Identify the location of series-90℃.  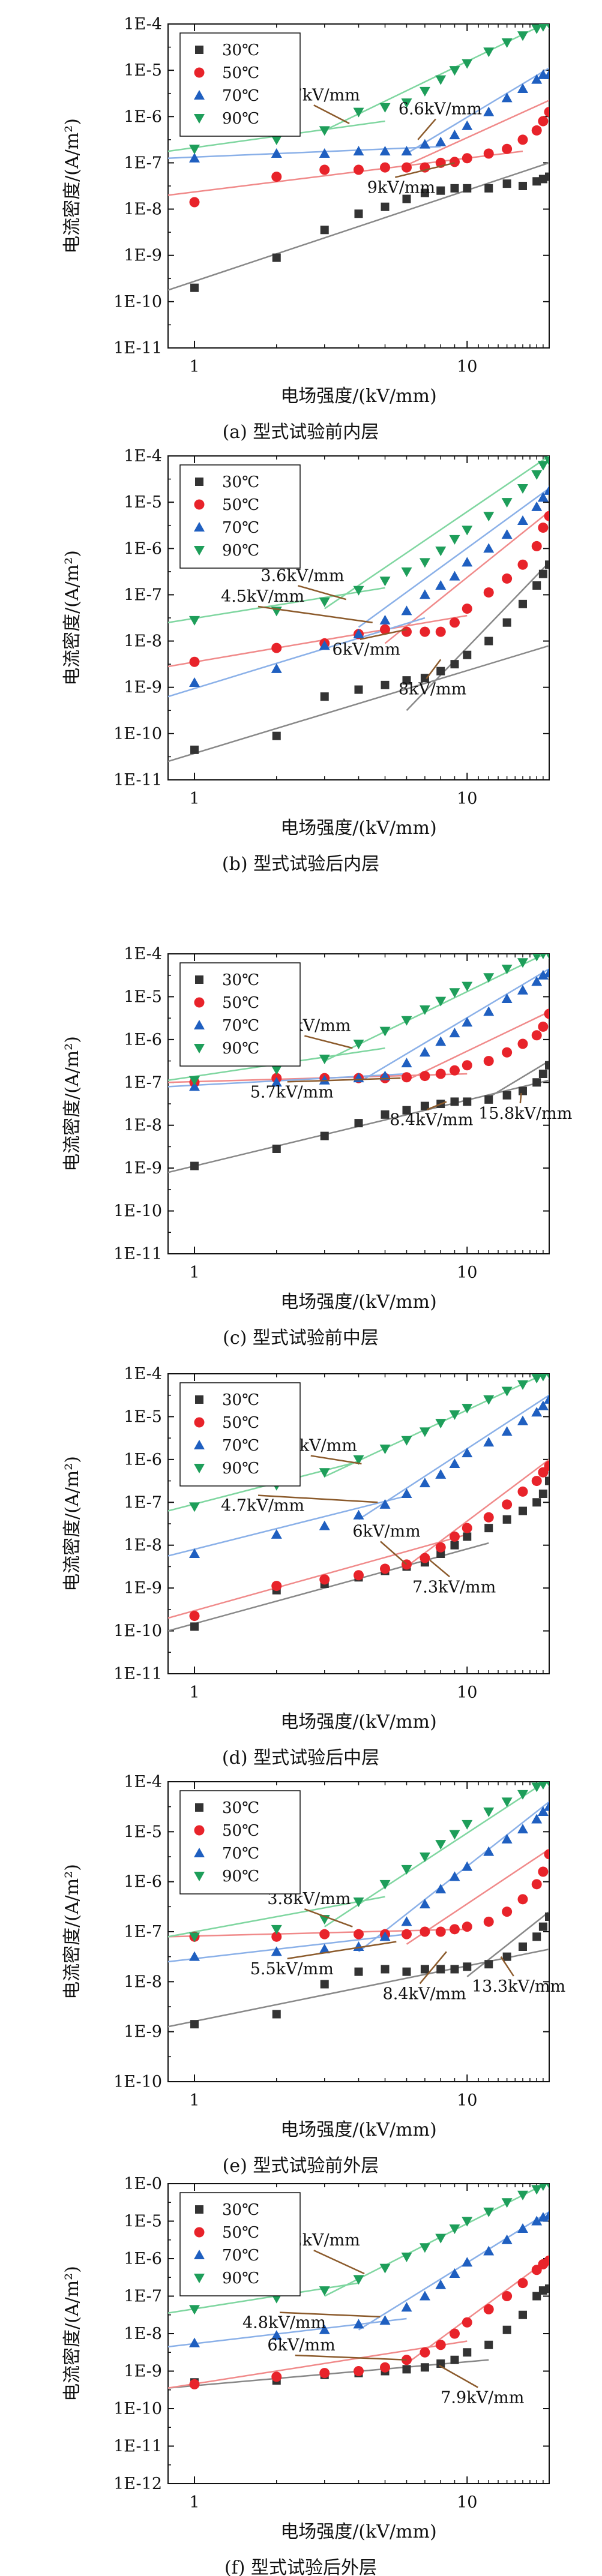
(369, 541).